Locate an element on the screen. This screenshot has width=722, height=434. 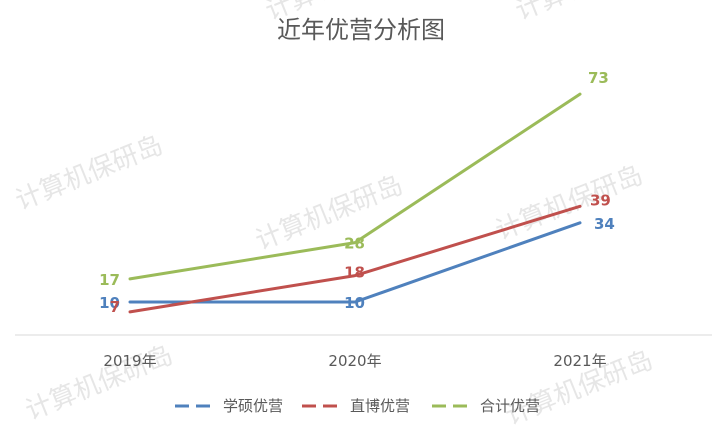
legend-label: 合计优营 is located at coordinates (510, 406).